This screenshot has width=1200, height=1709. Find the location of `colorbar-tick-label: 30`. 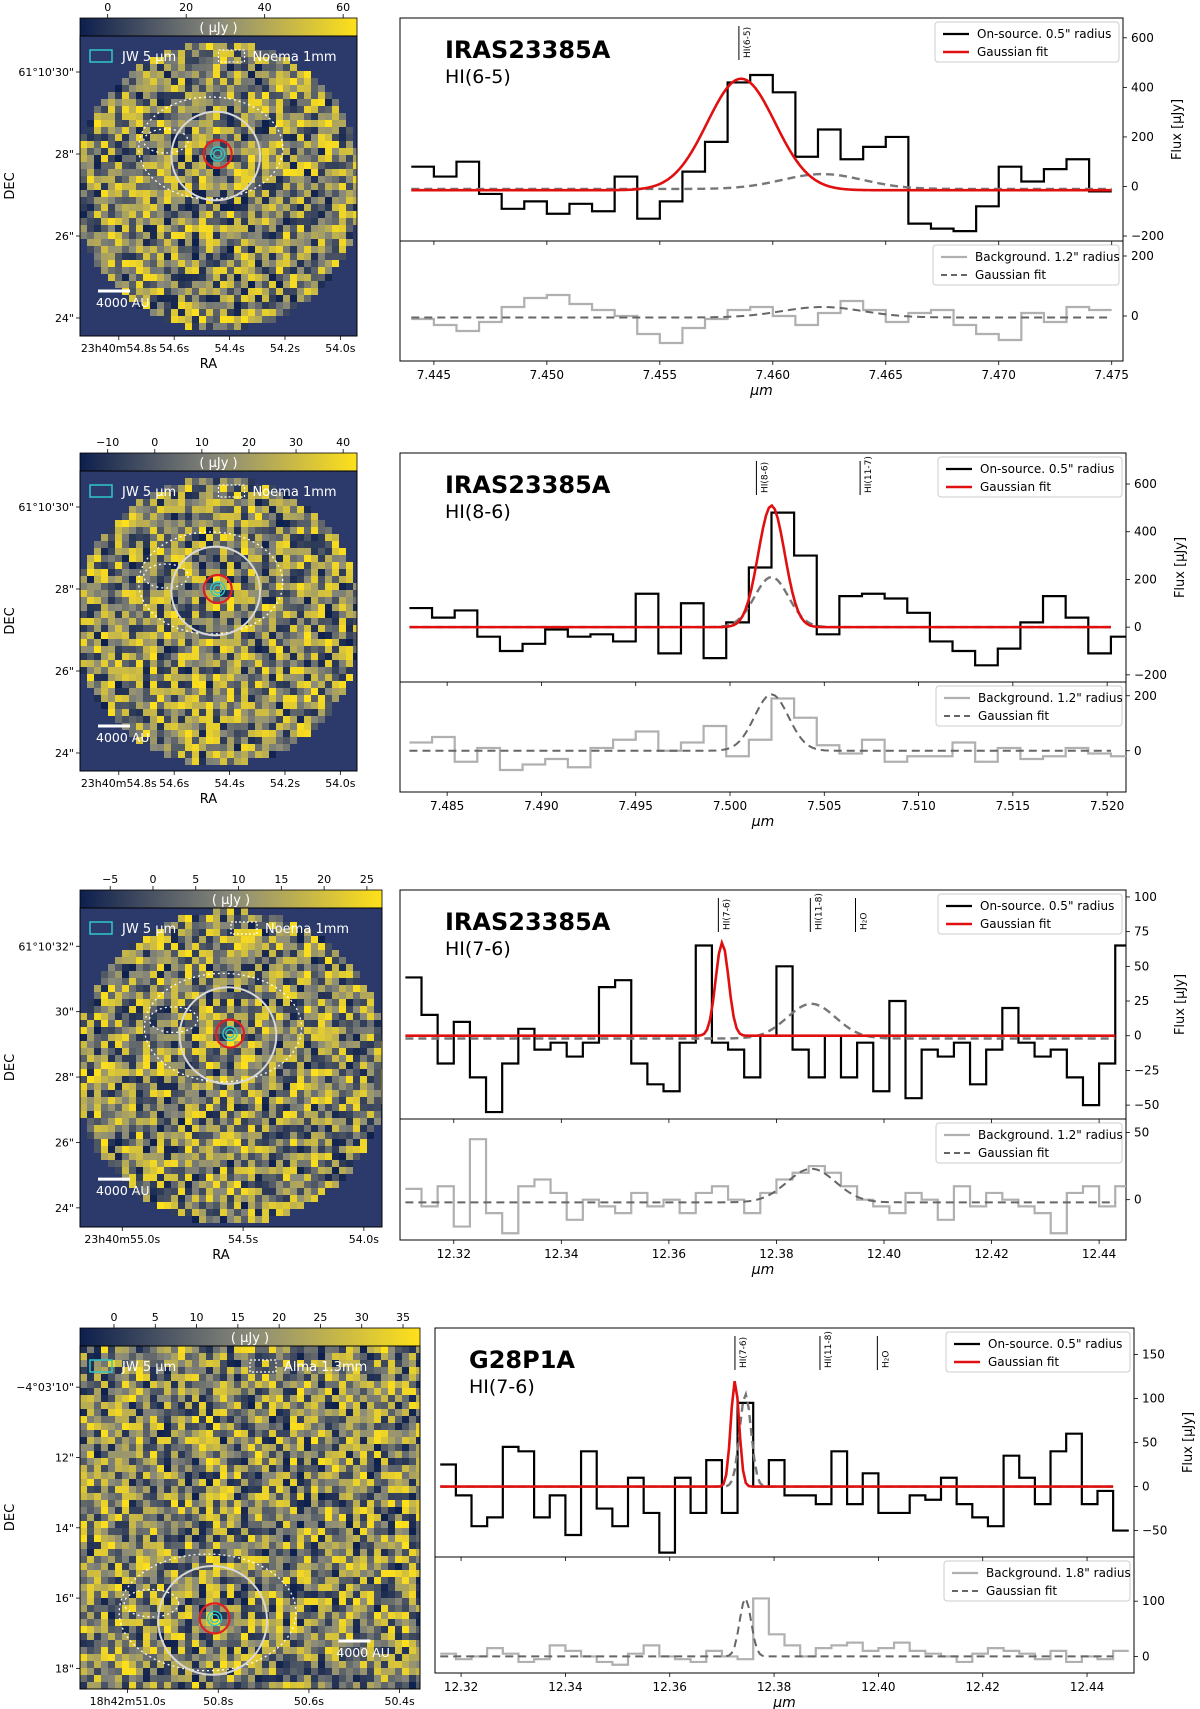

colorbar-tick-label: 30 is located at coordinates (296, 442).